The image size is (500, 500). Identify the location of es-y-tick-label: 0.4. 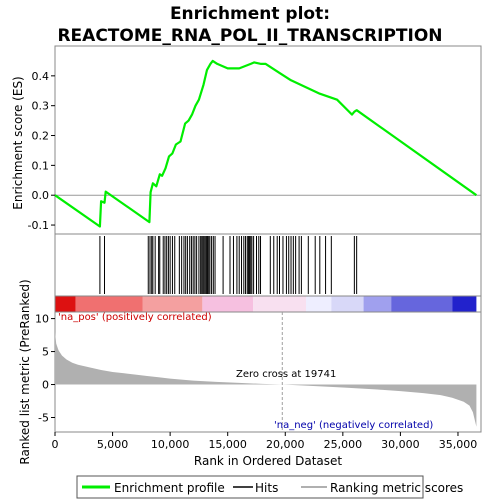
(41, 76).